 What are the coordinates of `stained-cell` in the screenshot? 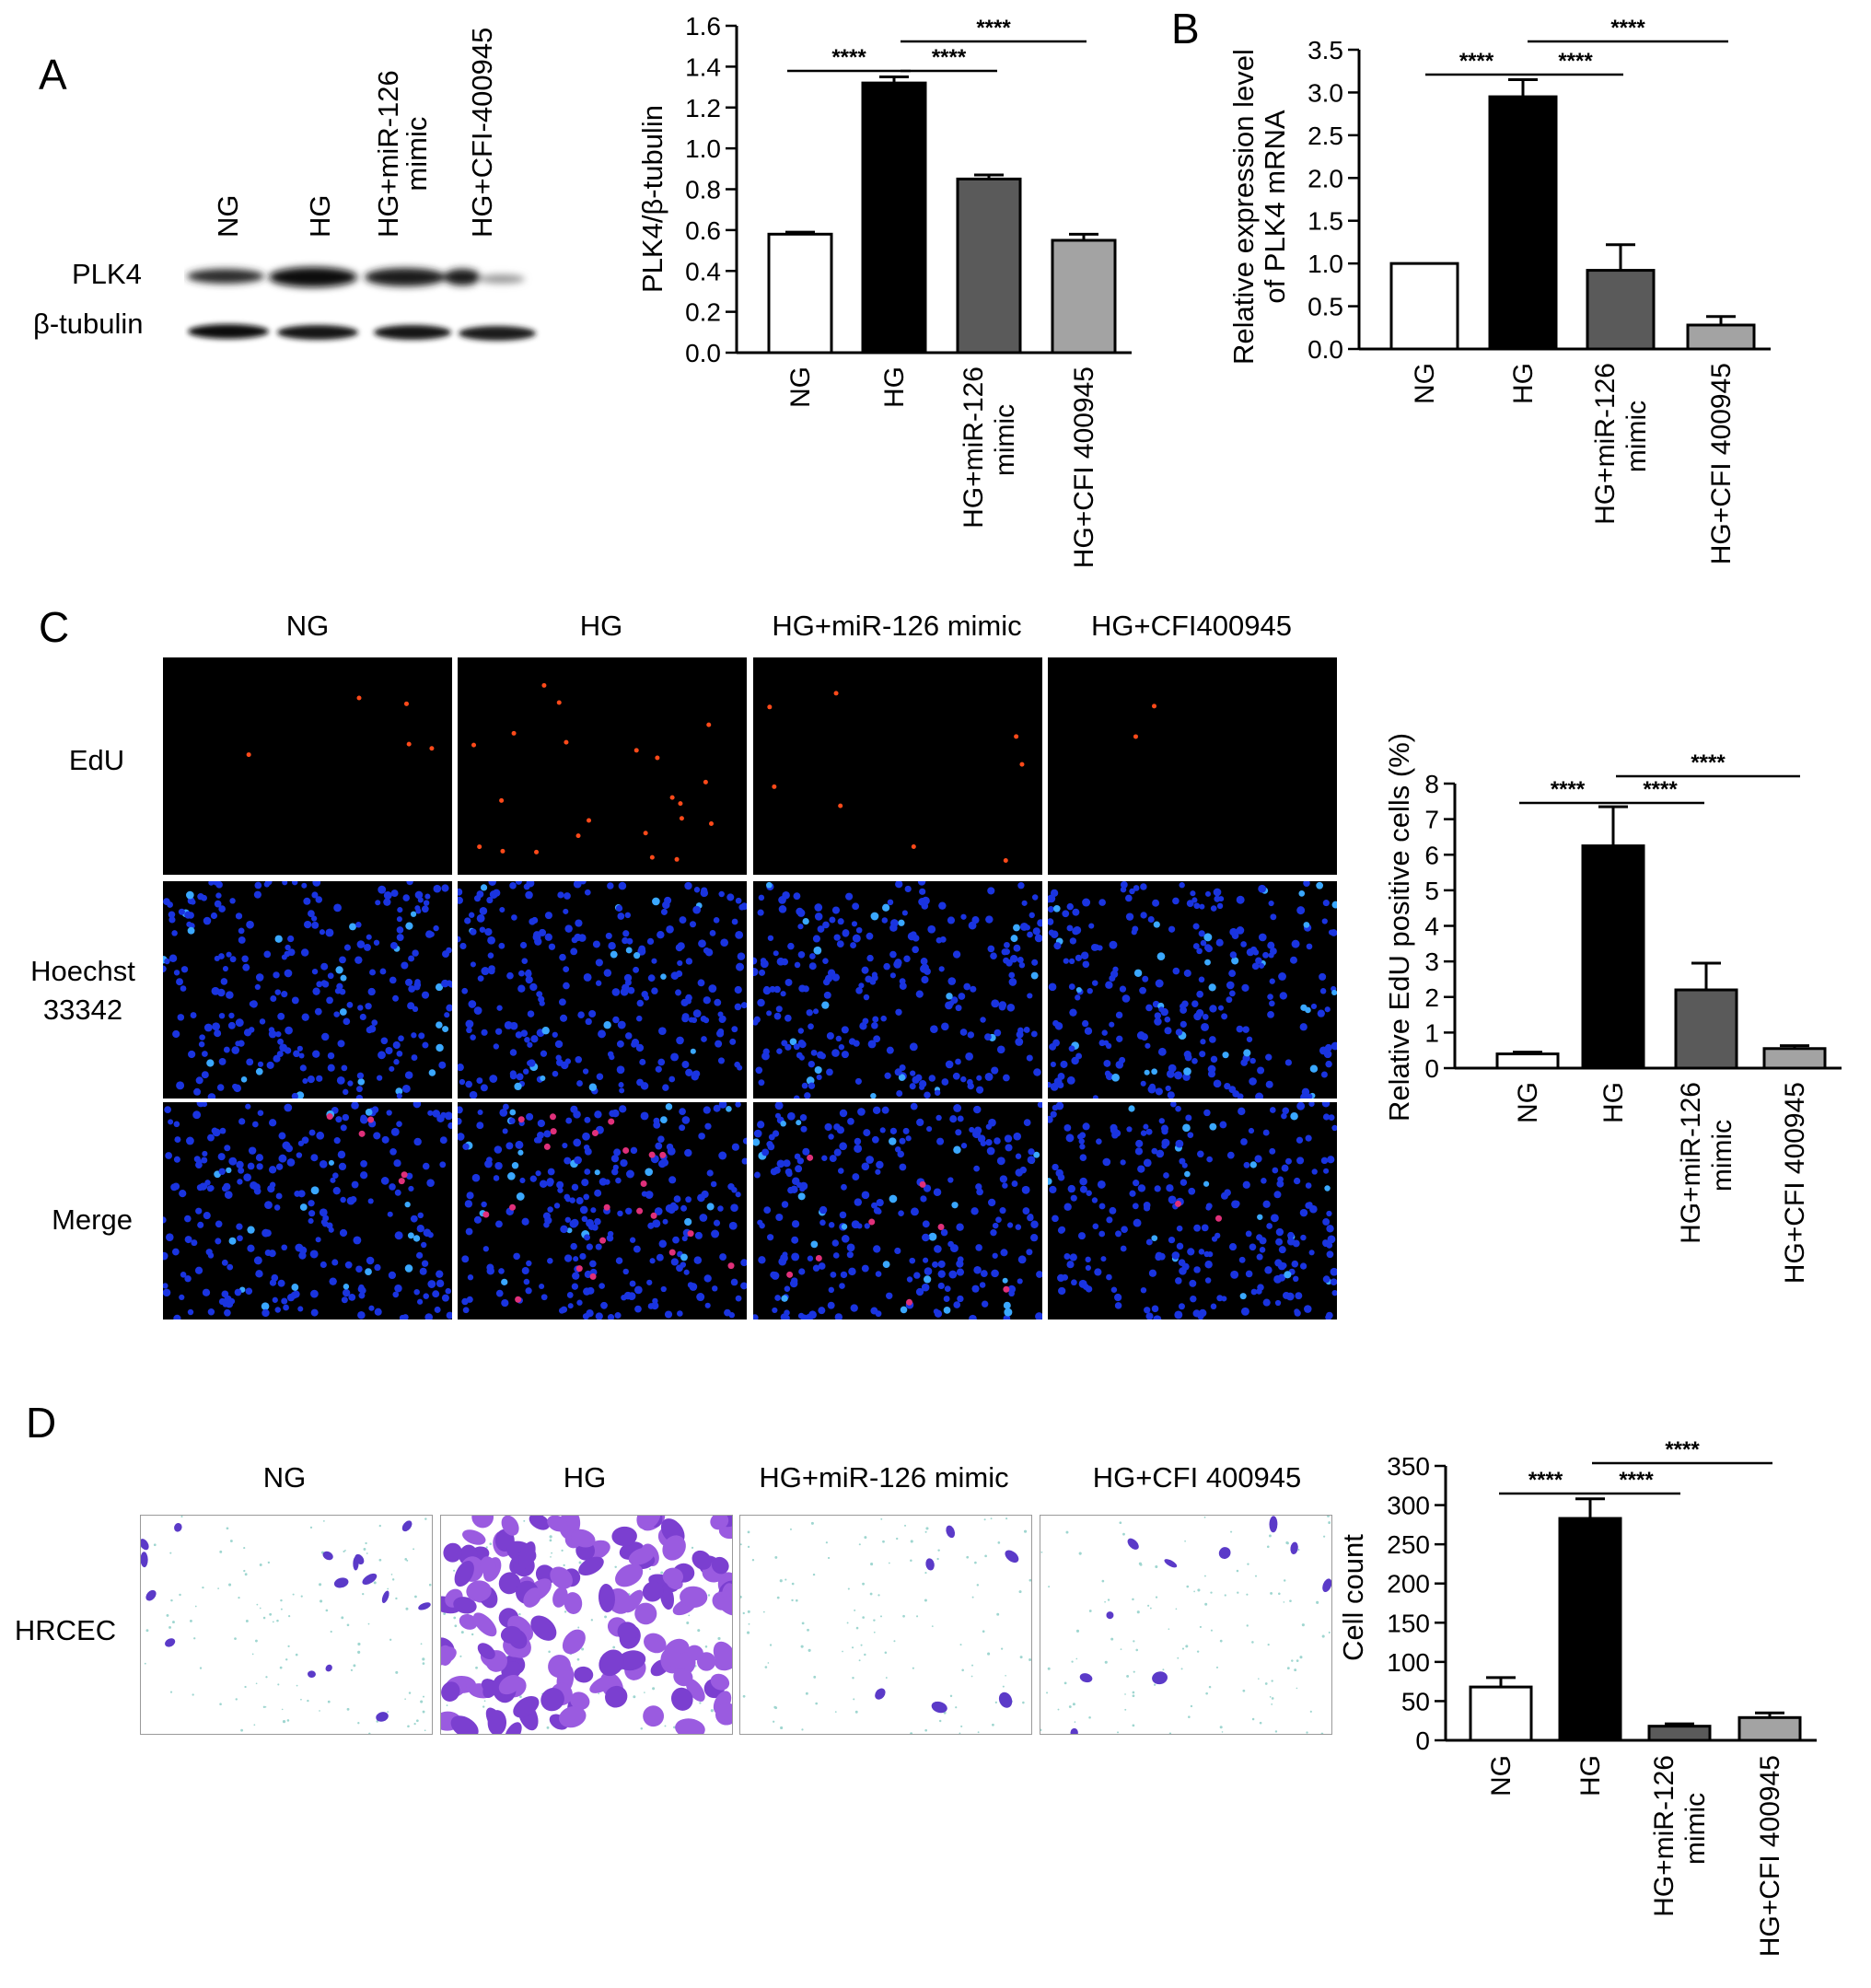 It's located at (1074, 1731).